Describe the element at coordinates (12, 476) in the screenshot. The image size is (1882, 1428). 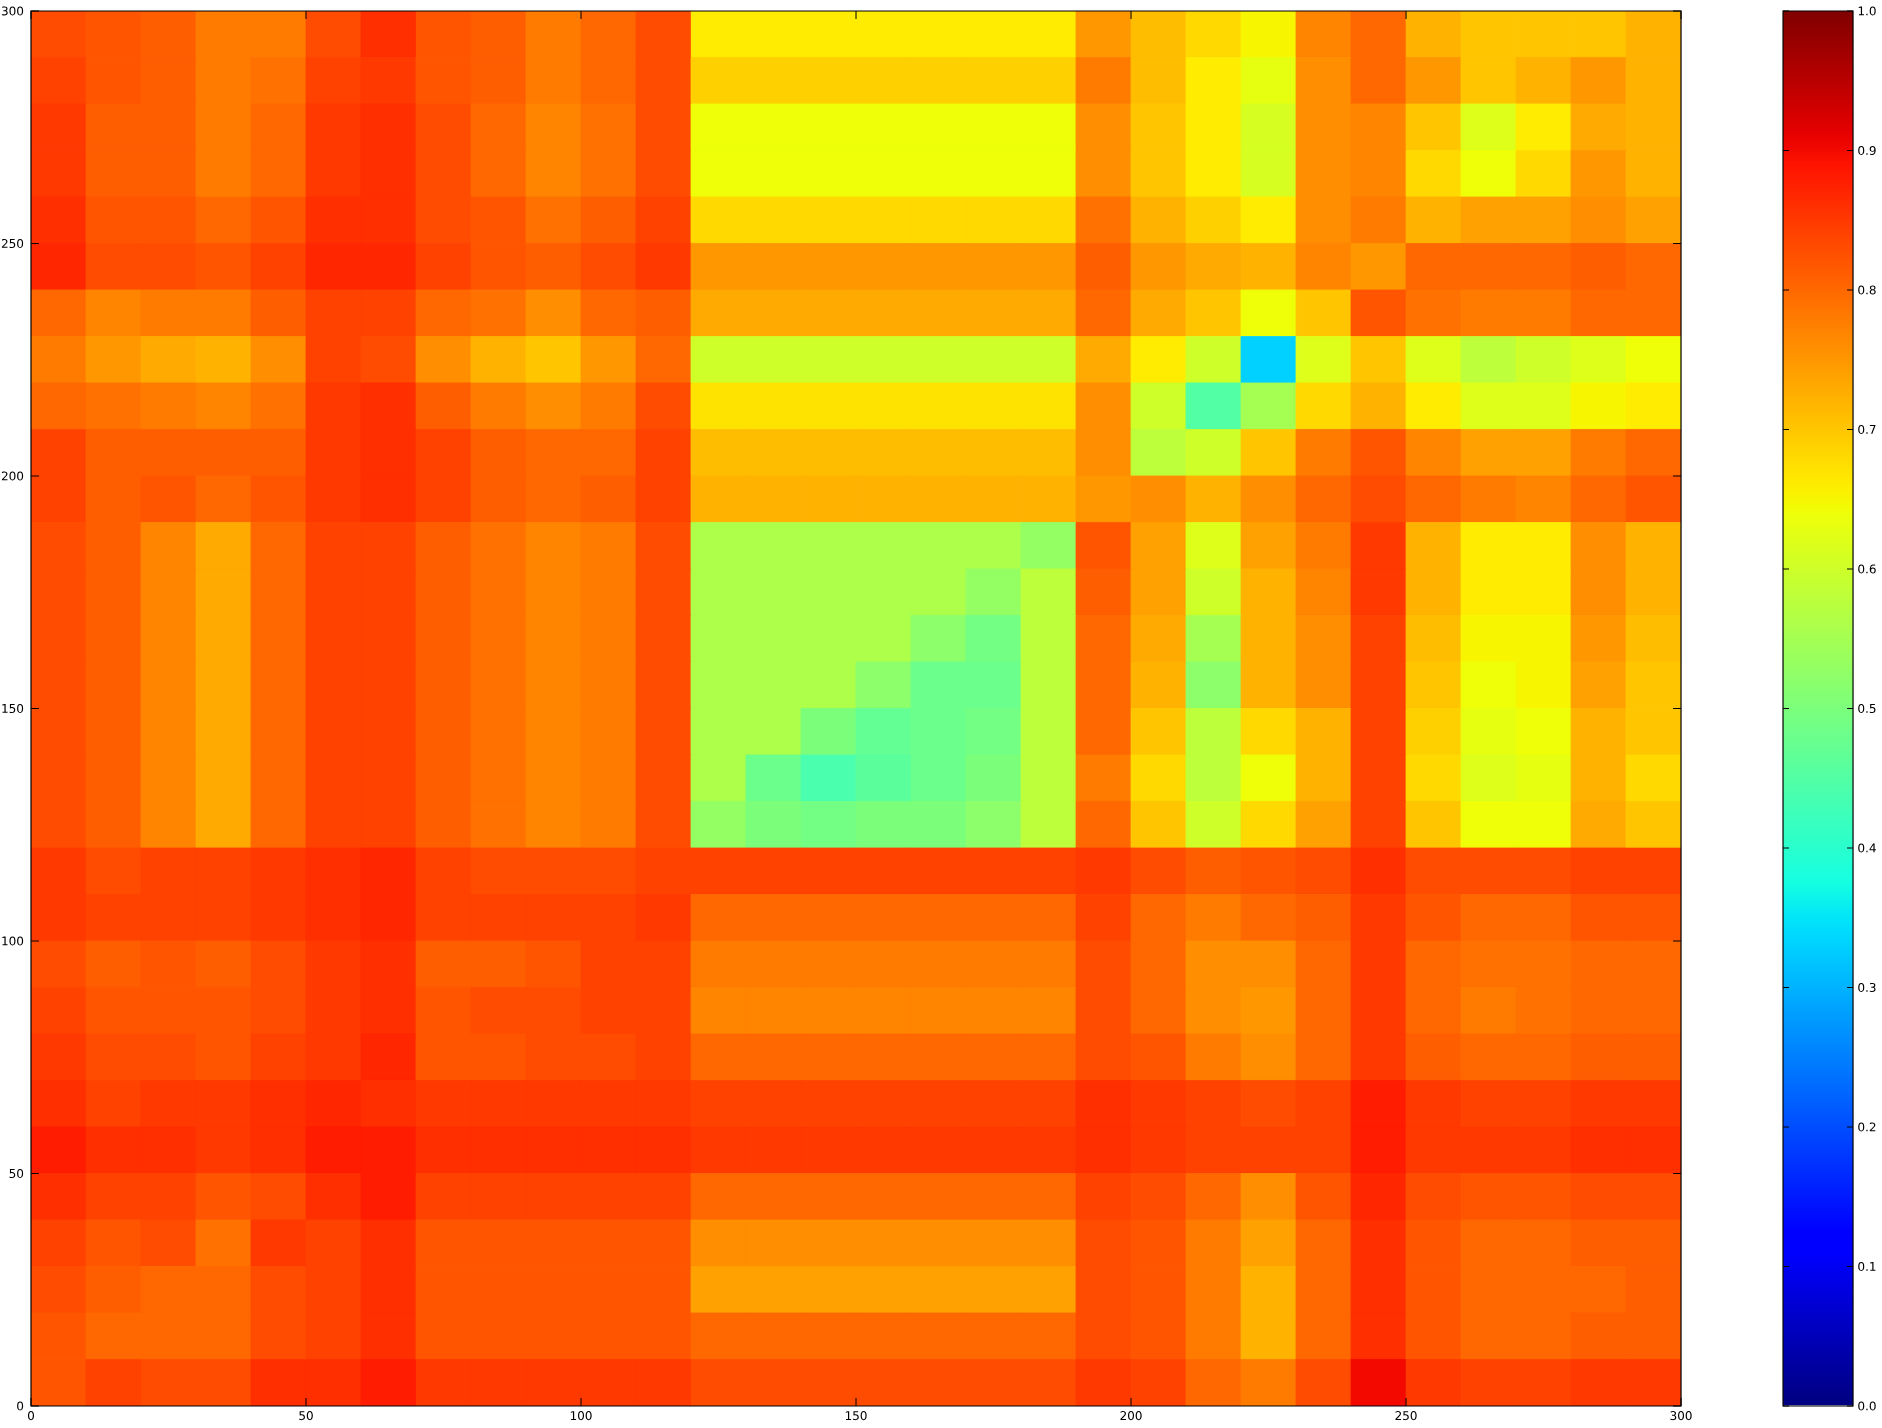
I see `y-tick-label: 200` at that location.